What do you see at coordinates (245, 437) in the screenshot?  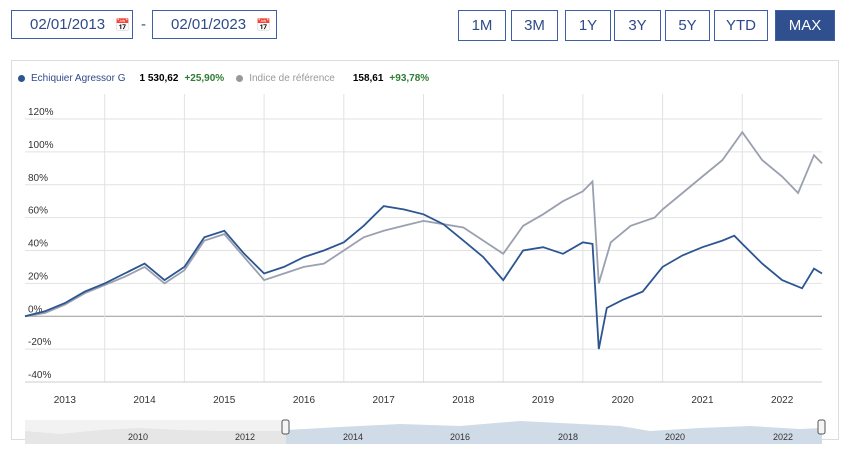 I see `navigator-label: 2012` at bounding box center [245, 437].